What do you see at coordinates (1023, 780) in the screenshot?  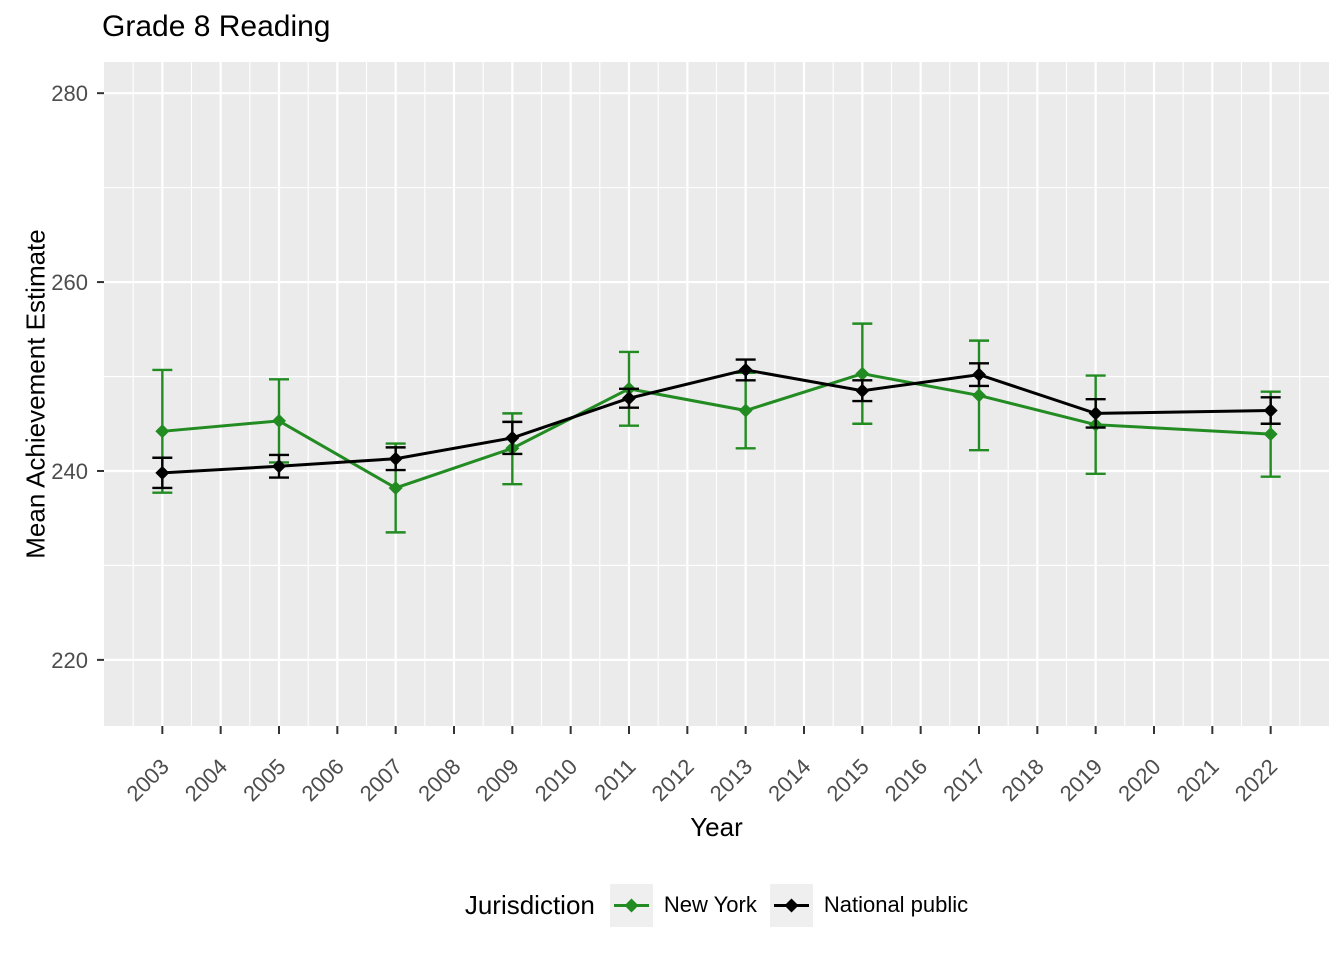 I see `x-tick-label: 2018` at bounding box center [1023, 780].